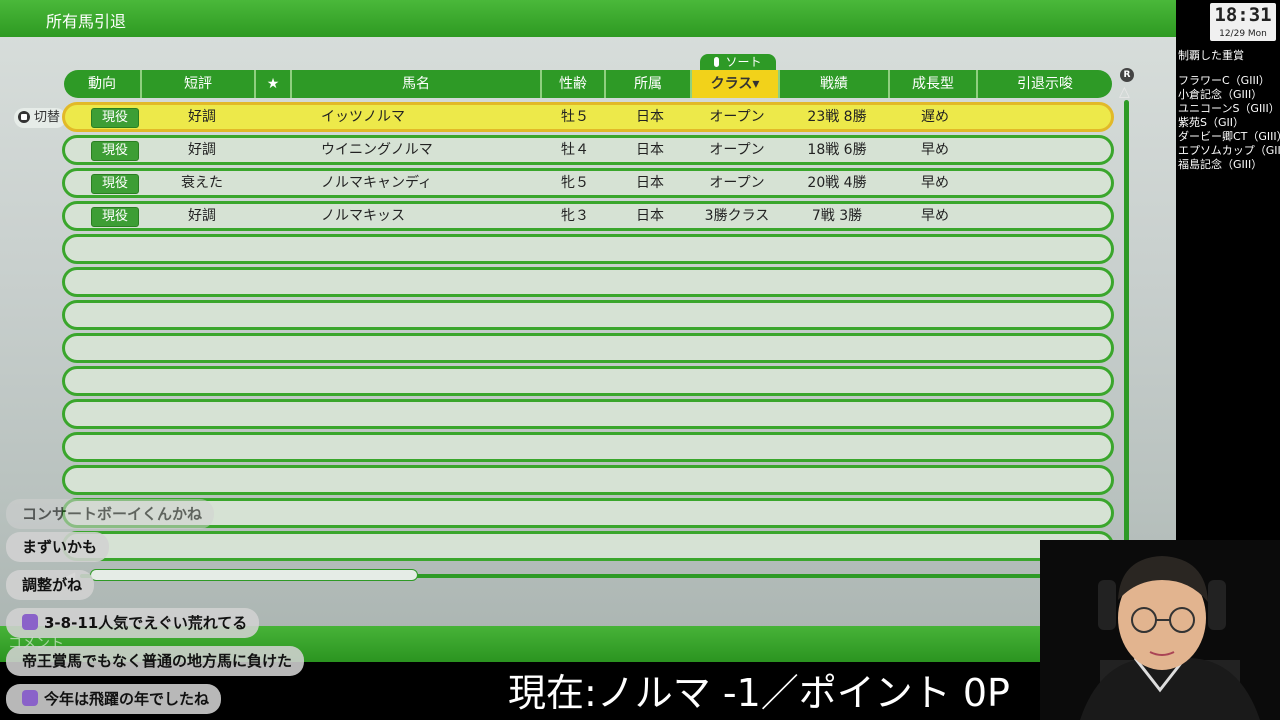 Image resolution: width=1280 pixels, height=720 pixels. I want to click on table-row: 現役 衰えた ノルマキャンディ 牝５ 日本 オープン 20戦 4勝 早め, so click(588, 183).